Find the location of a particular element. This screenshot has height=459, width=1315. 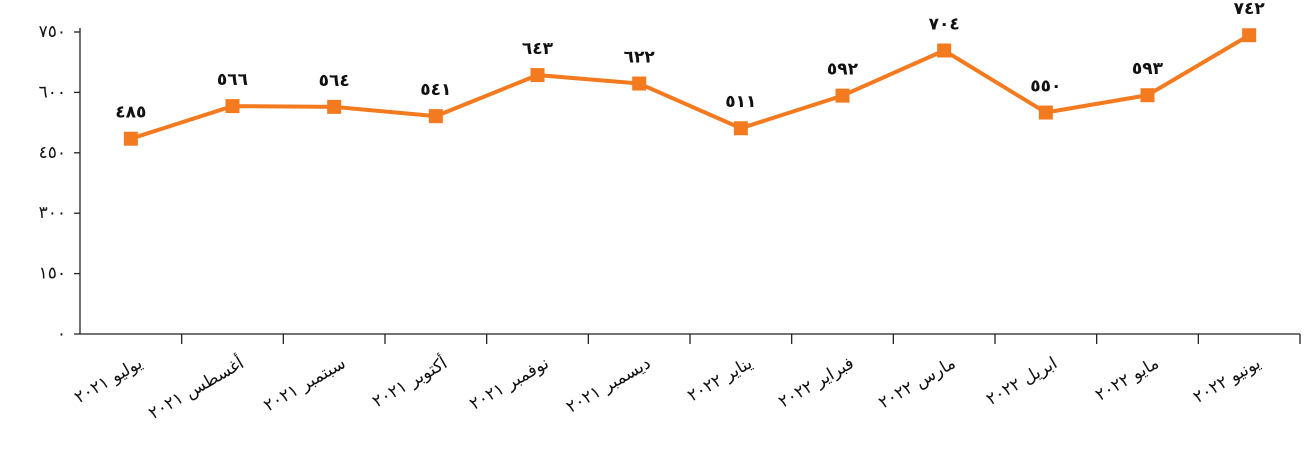

data-label: ٥٦٦ is located at coordinates (232, 80).